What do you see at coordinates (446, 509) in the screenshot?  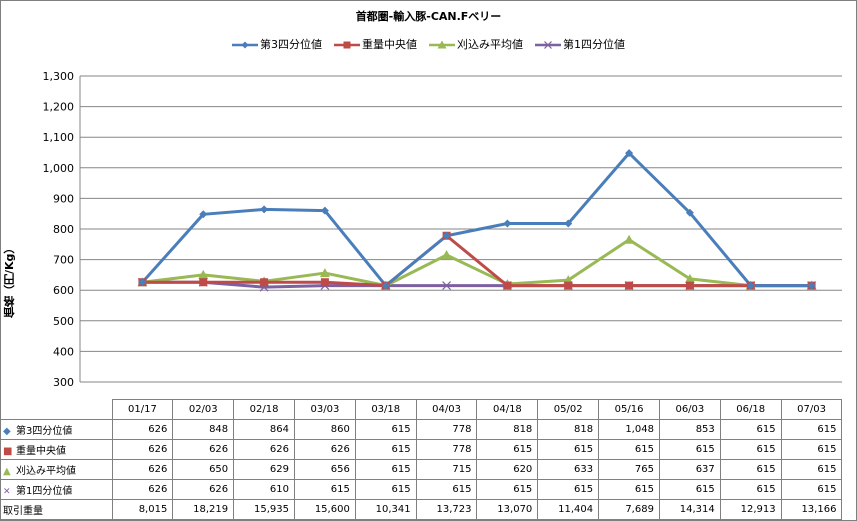 I see `data-label: 13,723` at bounding box center [446, 509].